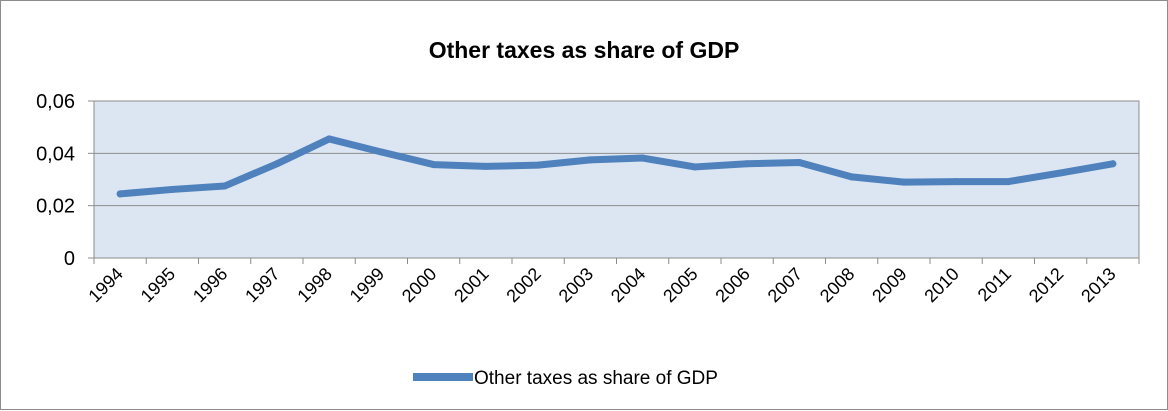 Image resolution: width=1168 pixels, height=411 pixels. What do you see at coordinates (584, 50) in the screenshot?
I see `chart-title: Other taxes as share of GDP` at bounding box center [584, 50].